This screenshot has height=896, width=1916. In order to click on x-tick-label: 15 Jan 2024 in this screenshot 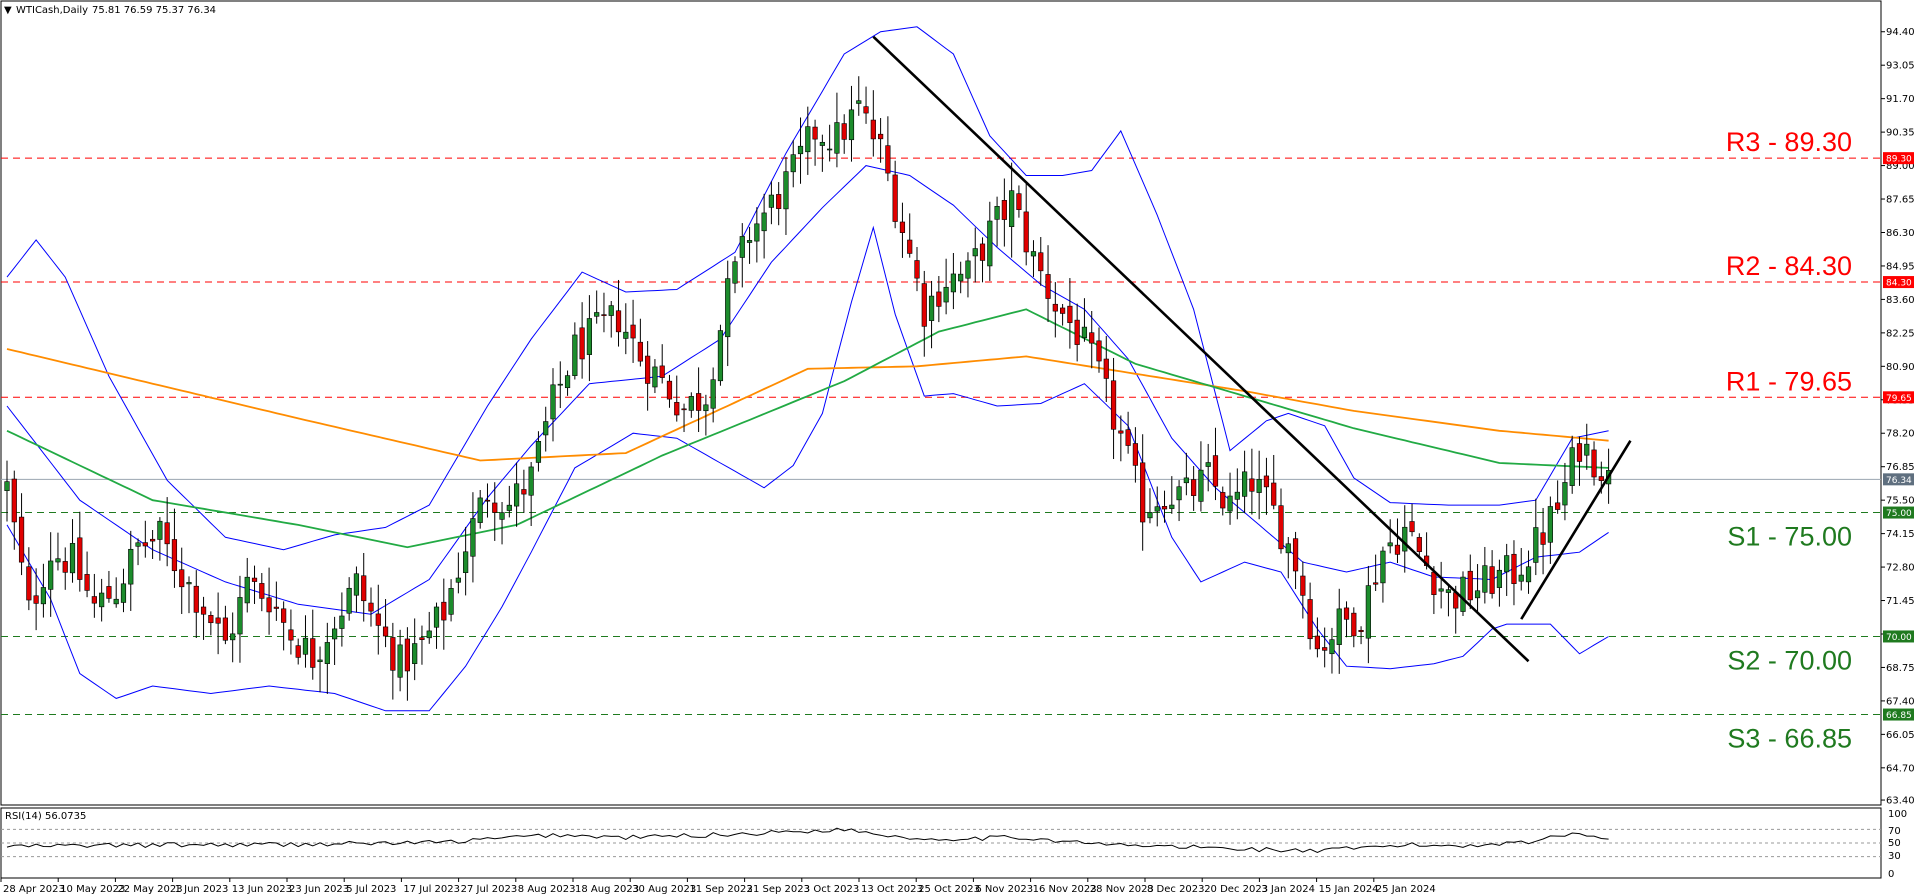, I will do `click(1349, 889)`.